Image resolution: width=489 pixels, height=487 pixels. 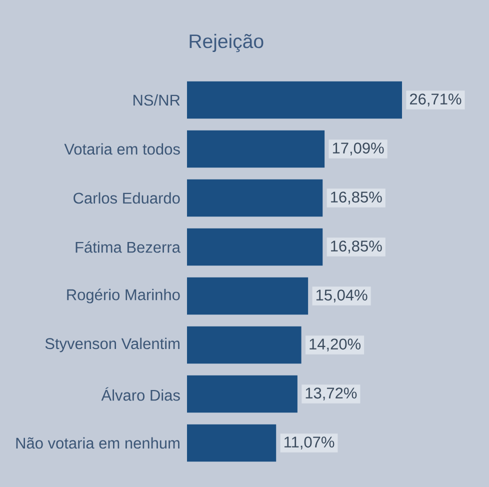 What do you see at coordinates (157, 100) in the screenshot?
I see `y-tick-label: NS/NR` at bounding box center [157, 100].